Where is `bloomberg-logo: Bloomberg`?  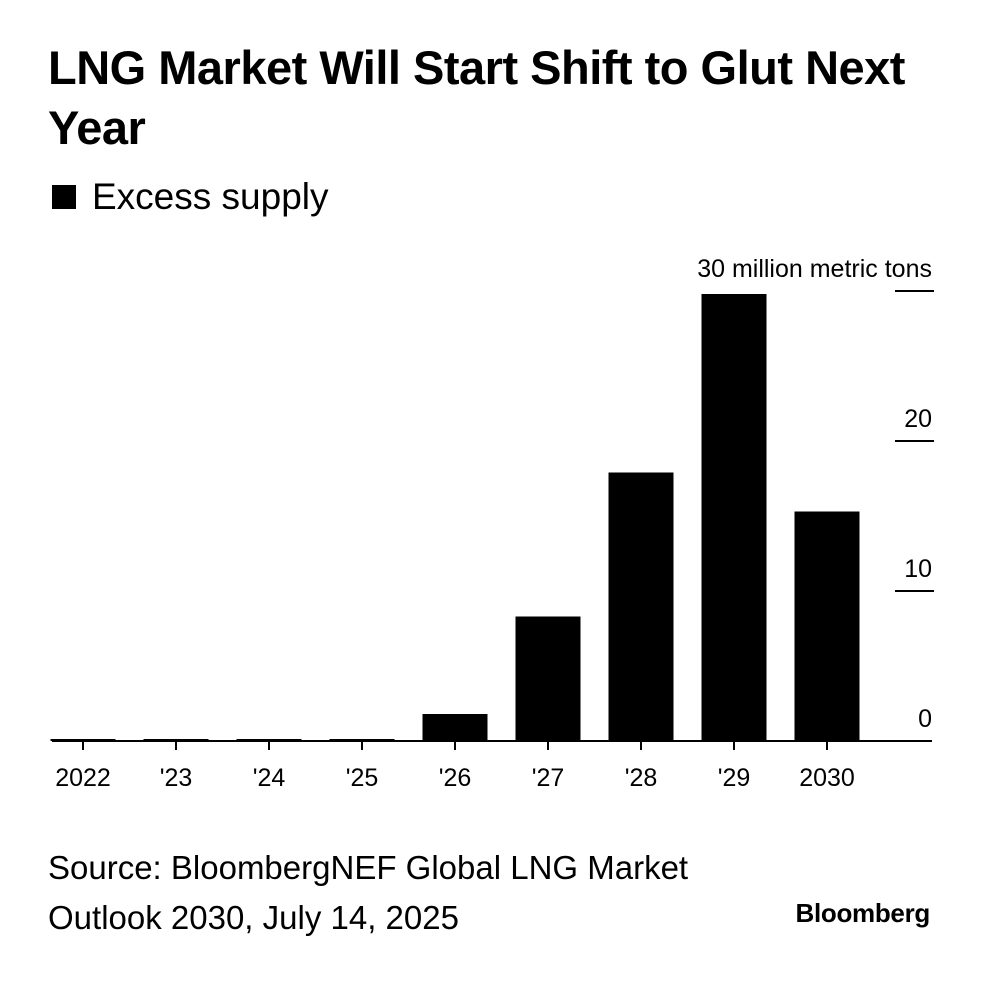 bloomberg-logo: Bloomberg is located at coordinates (862, 913).